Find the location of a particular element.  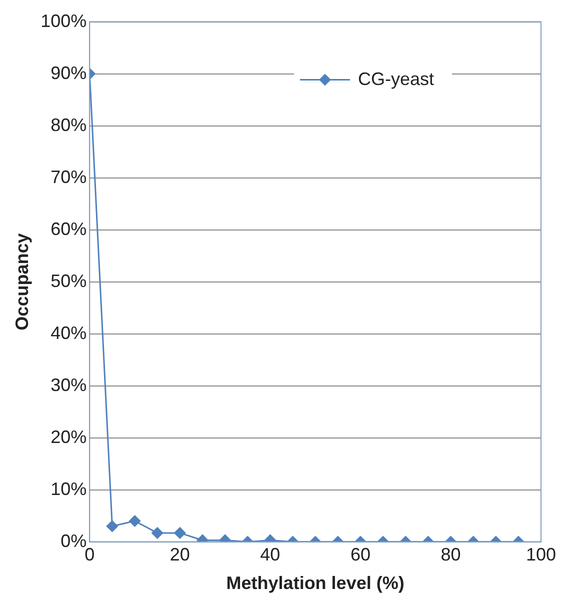

y-tick-label: 30% is located at coordinates (68, 384).